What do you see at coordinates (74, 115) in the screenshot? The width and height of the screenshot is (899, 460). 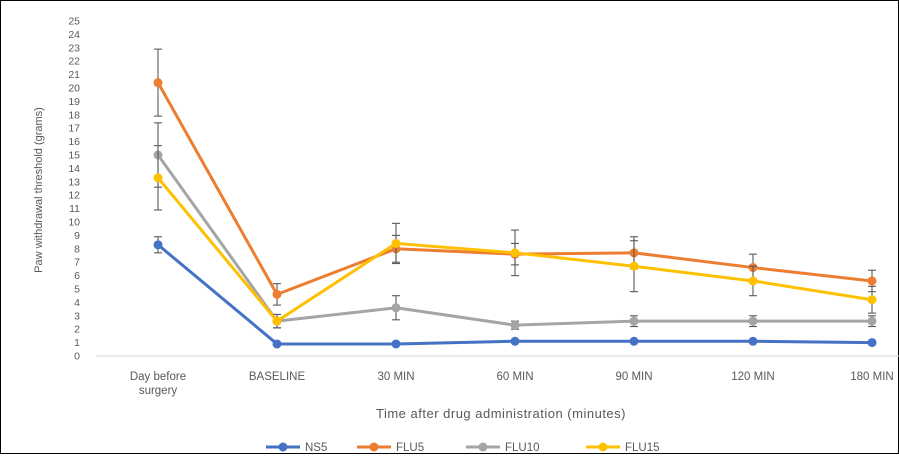 I see `y-tick-label: 18` at bounding box center [74, 115].